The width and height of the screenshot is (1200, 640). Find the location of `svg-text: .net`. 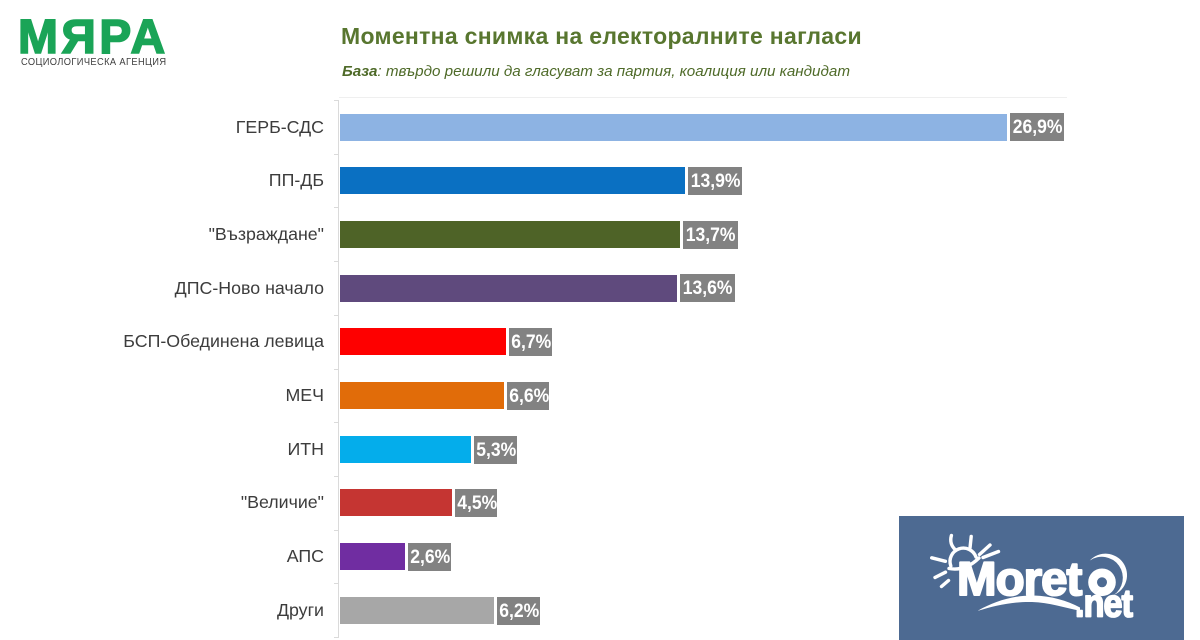

svg-text: .net is located at coordinates (1104, 603).